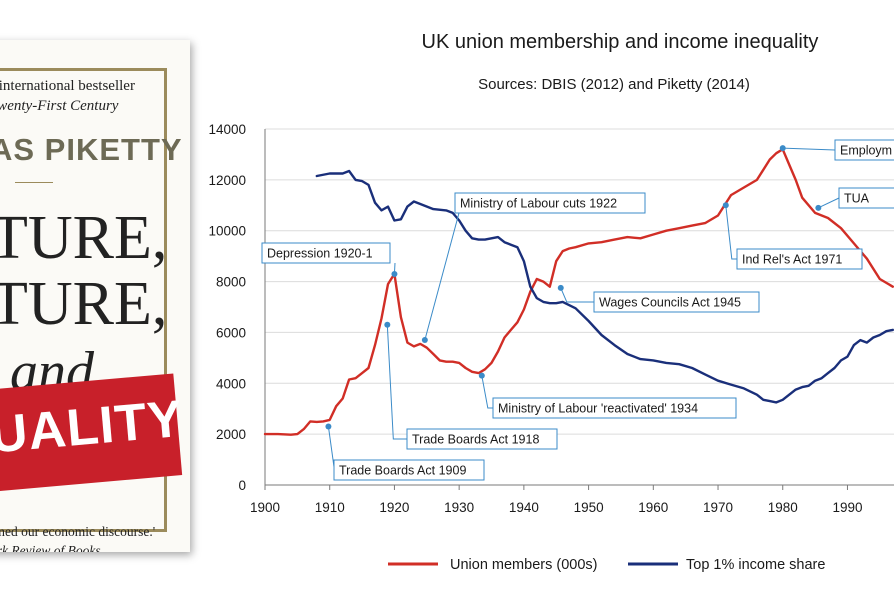 This screenshot has width=894, height=596. Describe the element at coordinates (402, 471) in the screenshot. I see `annotation-label: Trade Boards Act 1909` at that location.